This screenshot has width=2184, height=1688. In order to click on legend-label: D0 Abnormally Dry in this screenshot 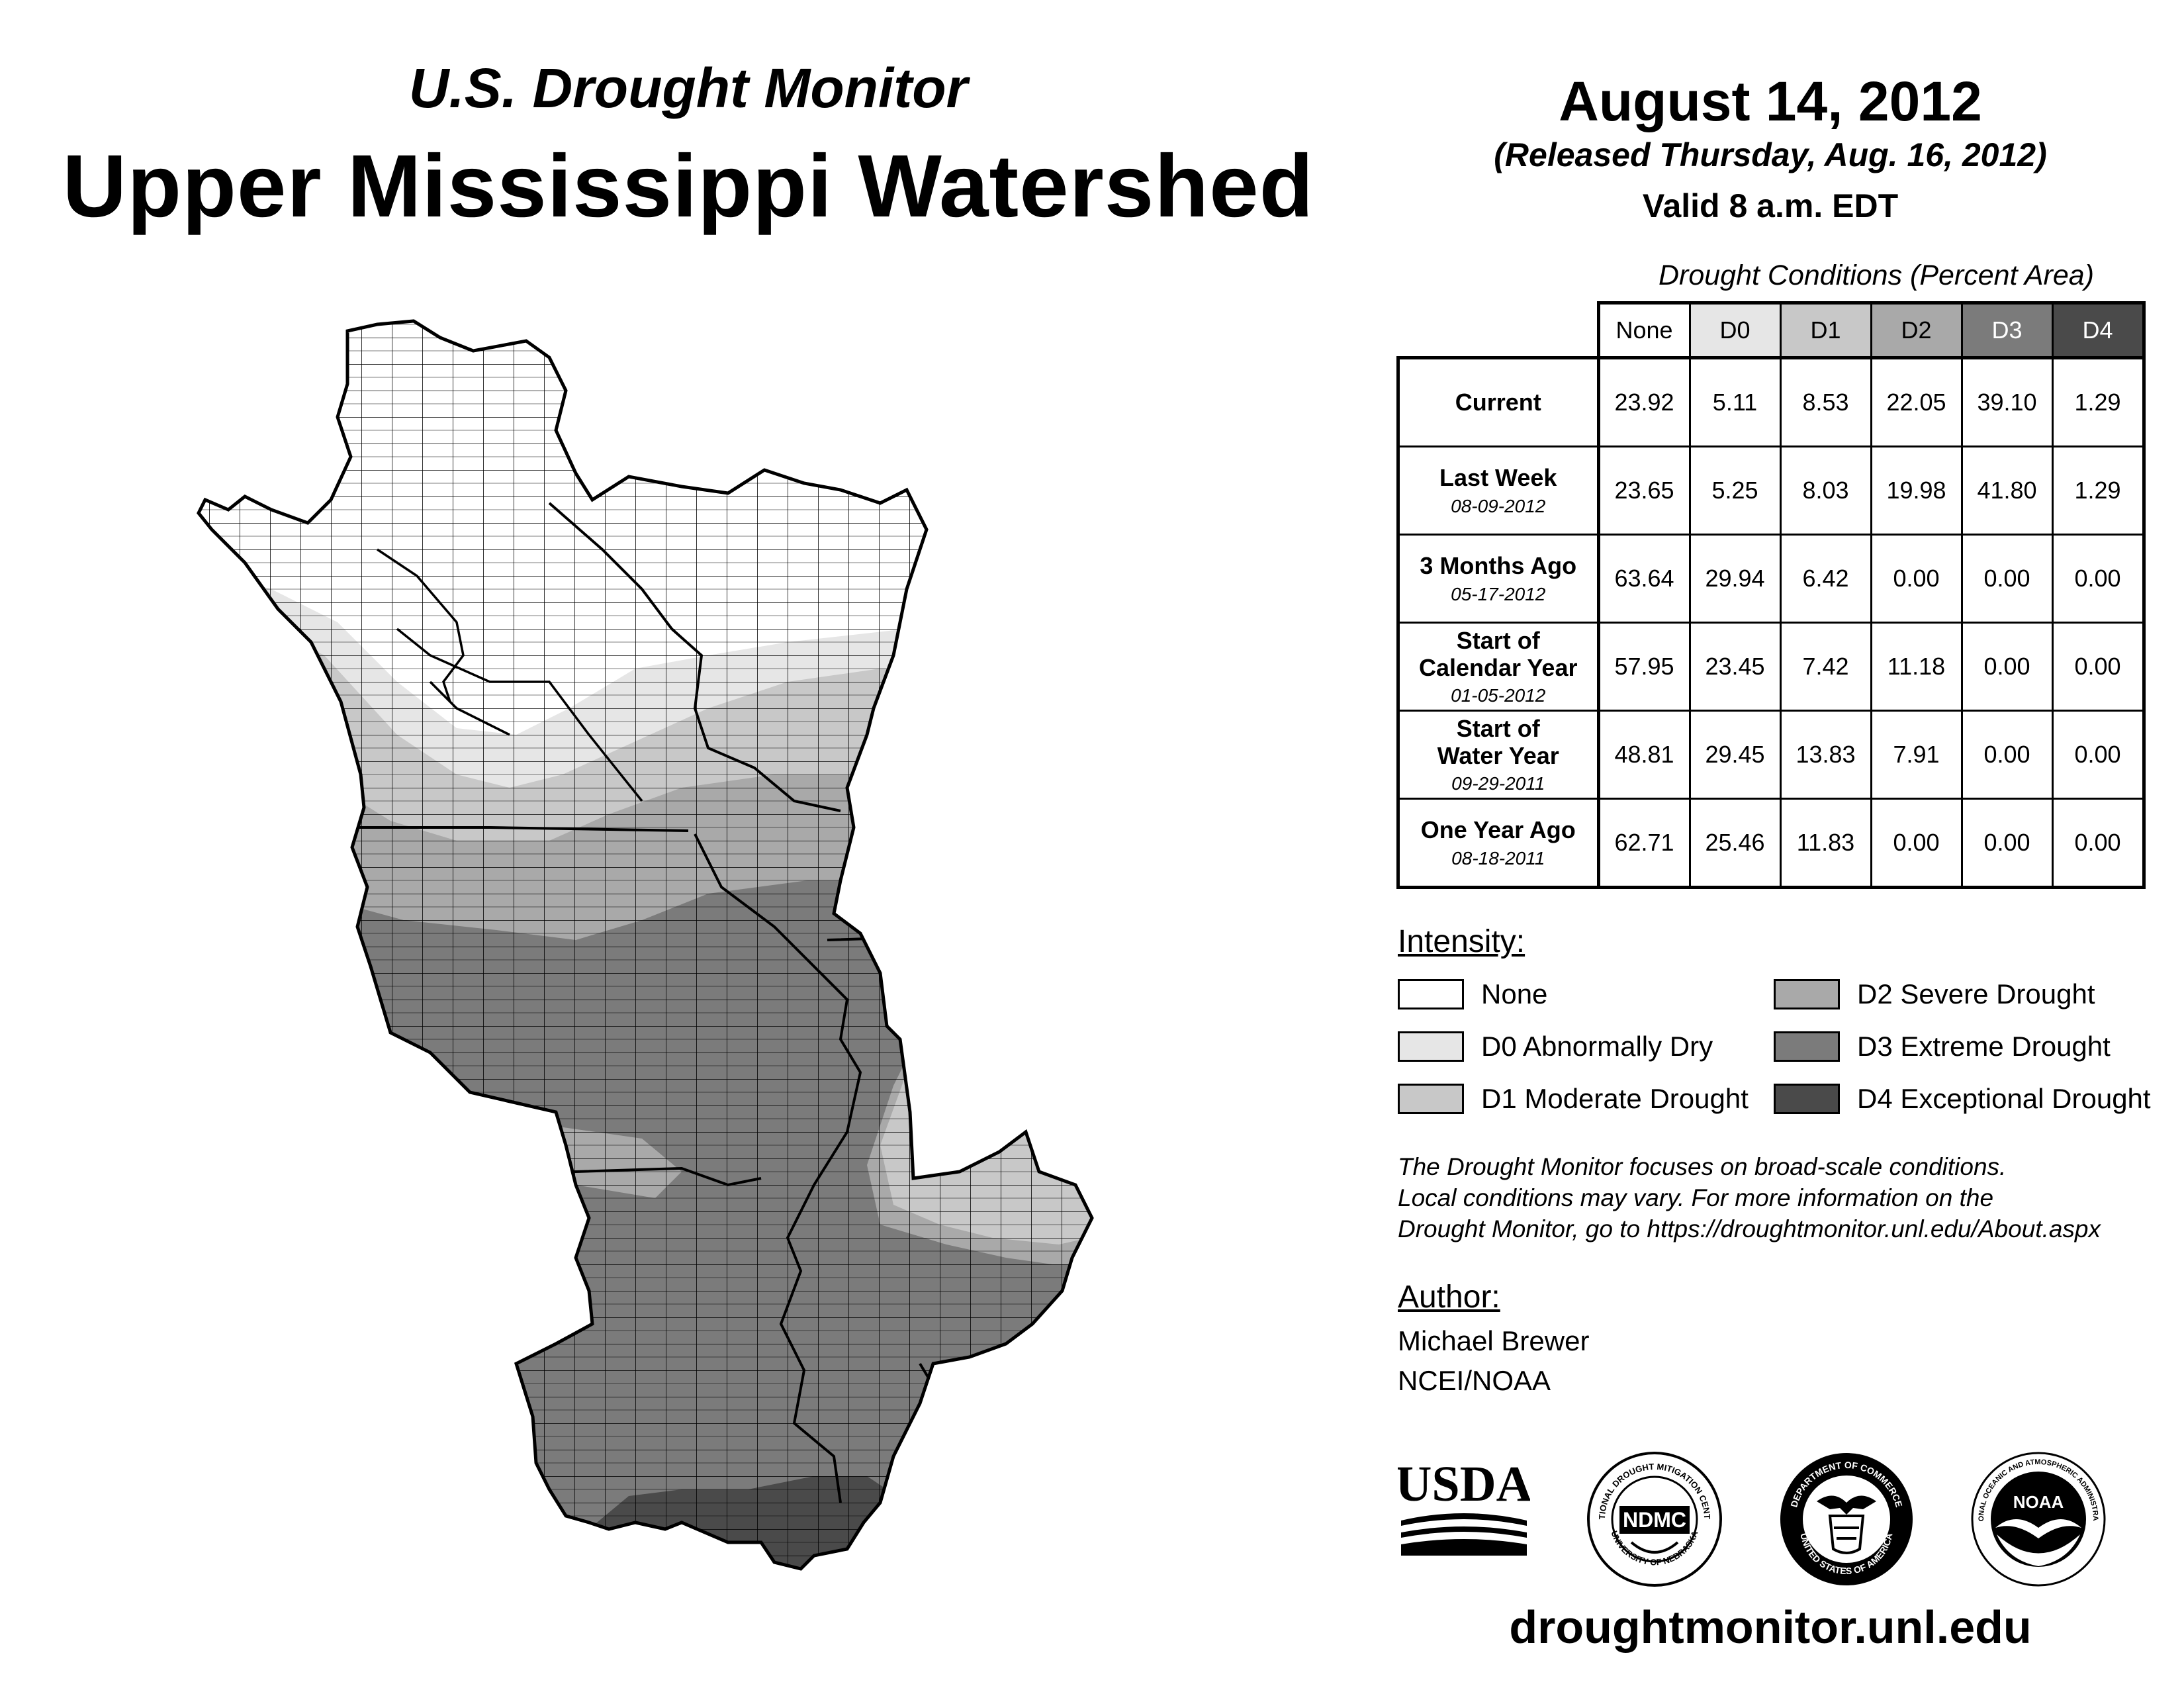, I will do `click(1597, 1046)`.